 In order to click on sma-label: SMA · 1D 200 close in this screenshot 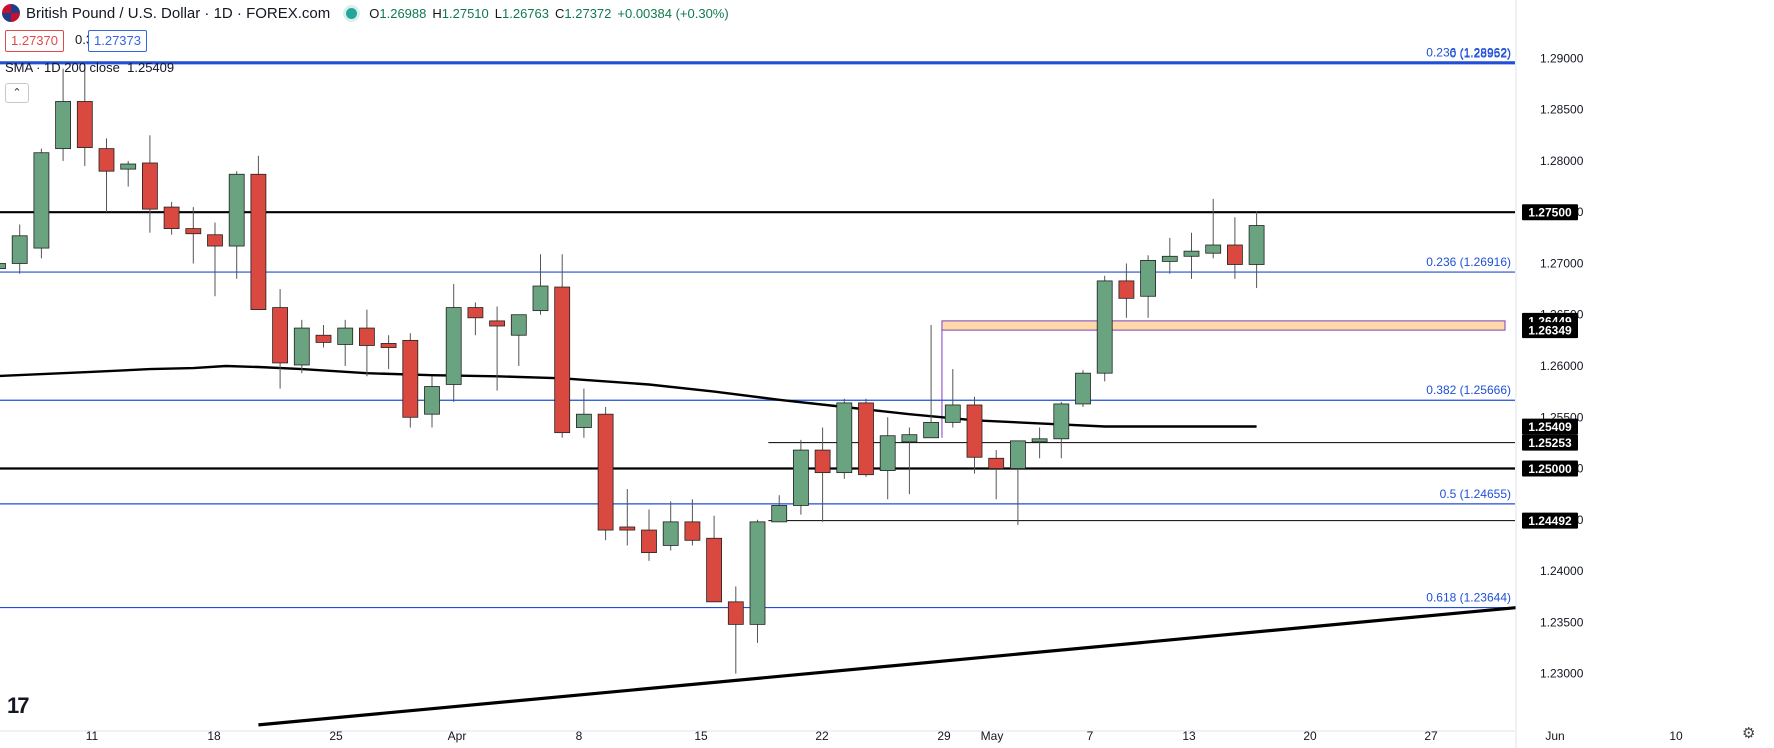, I will do `click(62, 67)`.